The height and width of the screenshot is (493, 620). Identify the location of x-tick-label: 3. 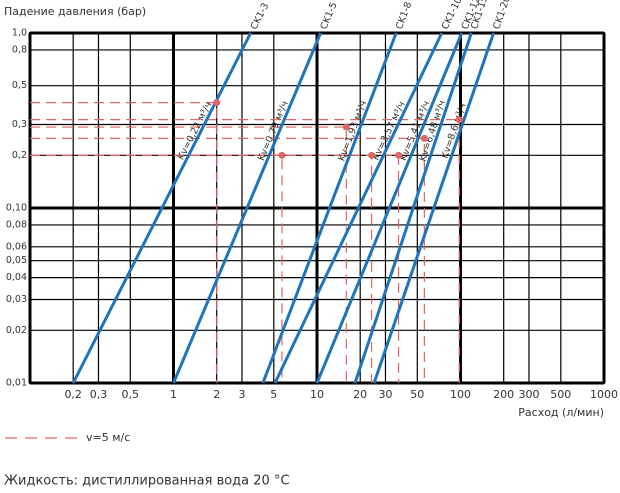
(241, 394).